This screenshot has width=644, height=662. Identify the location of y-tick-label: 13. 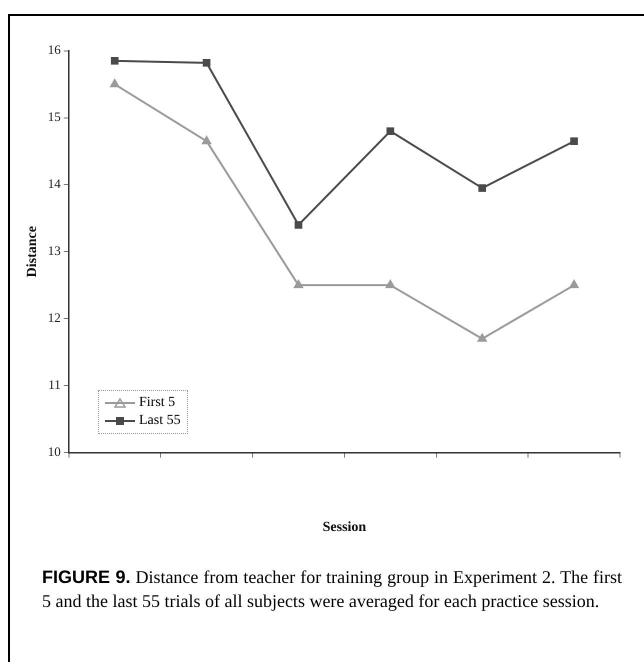
(54, 250).